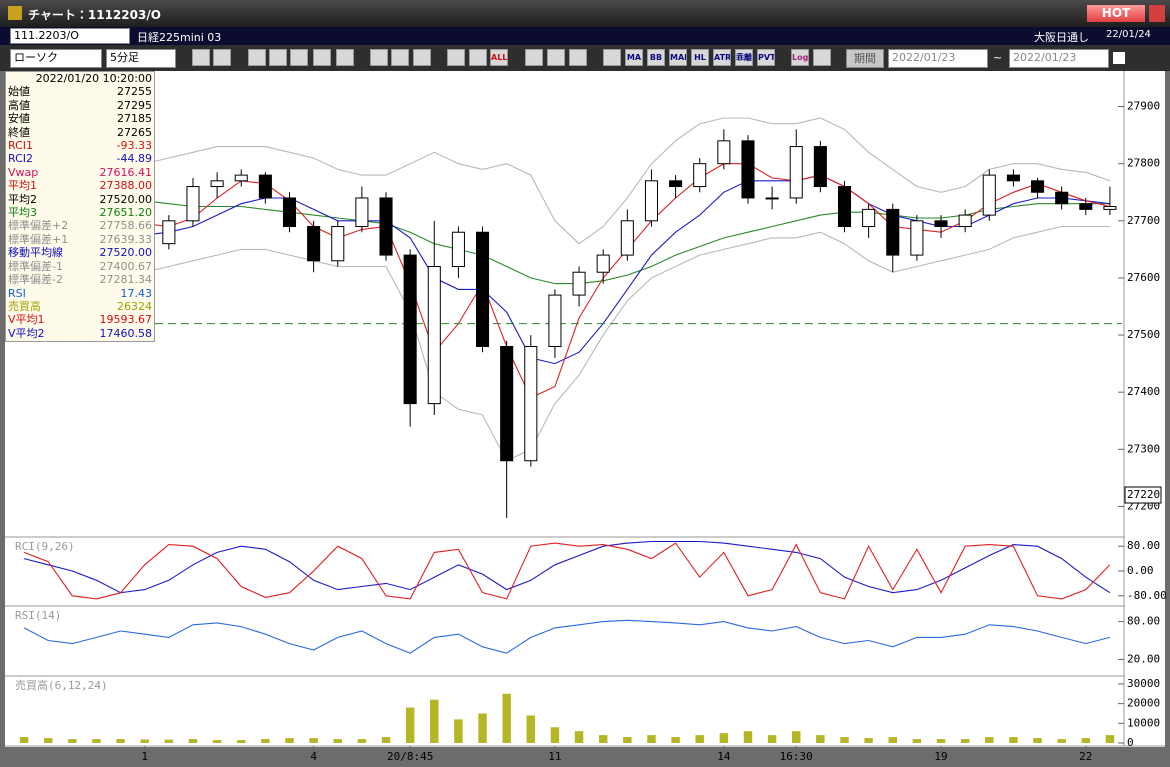  Describe the element at coordinates (19, 105) in the screenshot. I see `info-label: 高値` at that location.